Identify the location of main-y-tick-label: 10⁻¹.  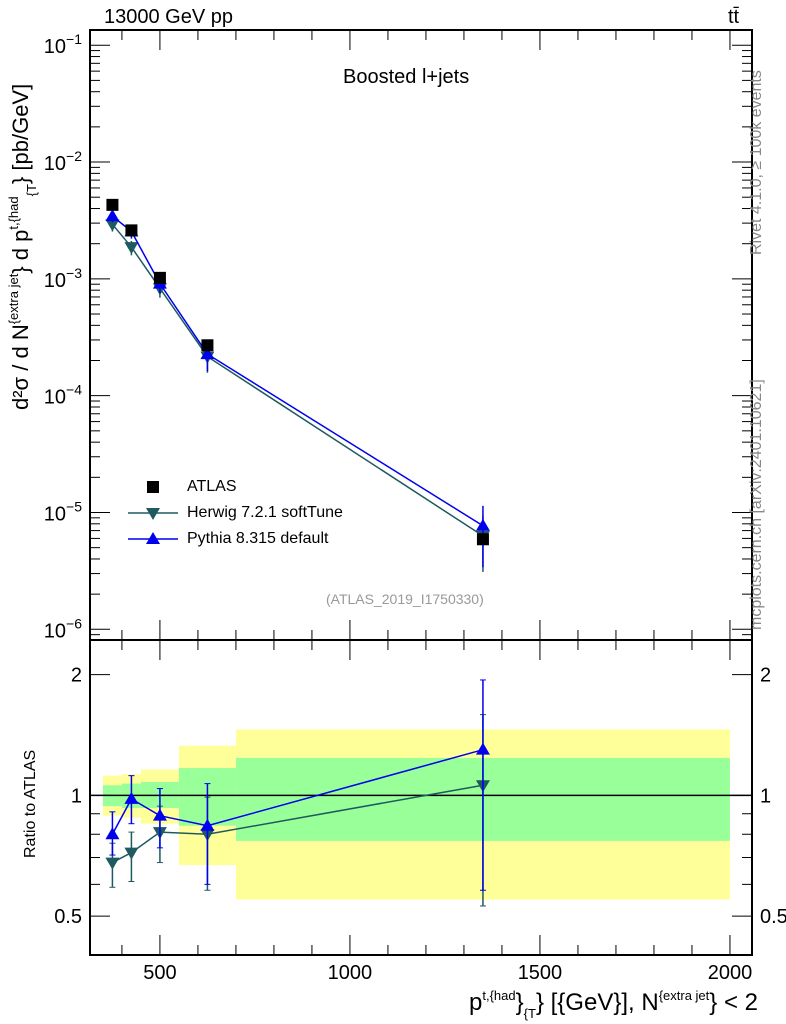
(63, 44).